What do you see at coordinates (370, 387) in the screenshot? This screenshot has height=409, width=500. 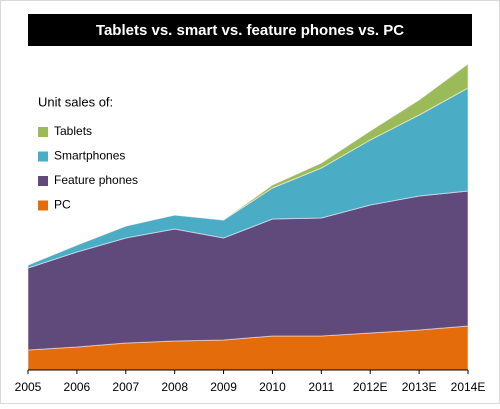 I see `x-tick-label: 2012E` at bounding box center [370, 387].